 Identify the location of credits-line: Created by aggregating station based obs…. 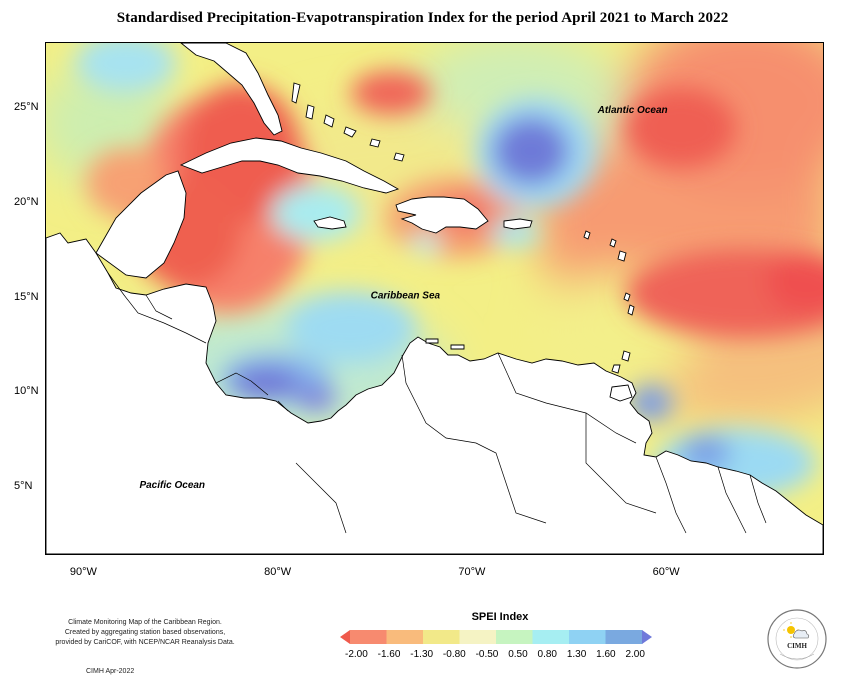
(145, 632).